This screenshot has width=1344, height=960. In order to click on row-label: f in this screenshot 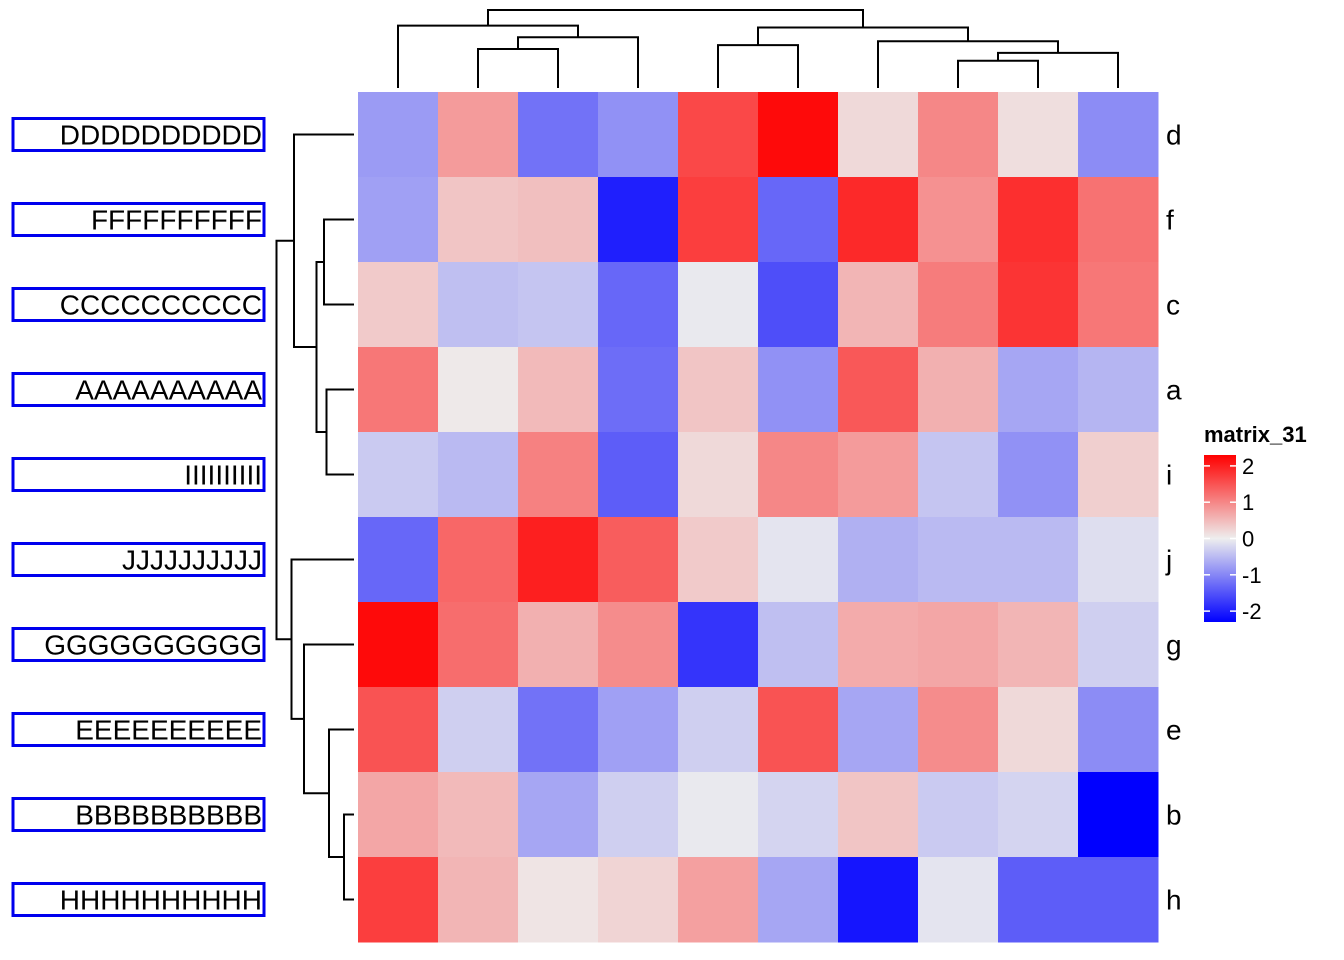, I will do `click(1170, 220)`.